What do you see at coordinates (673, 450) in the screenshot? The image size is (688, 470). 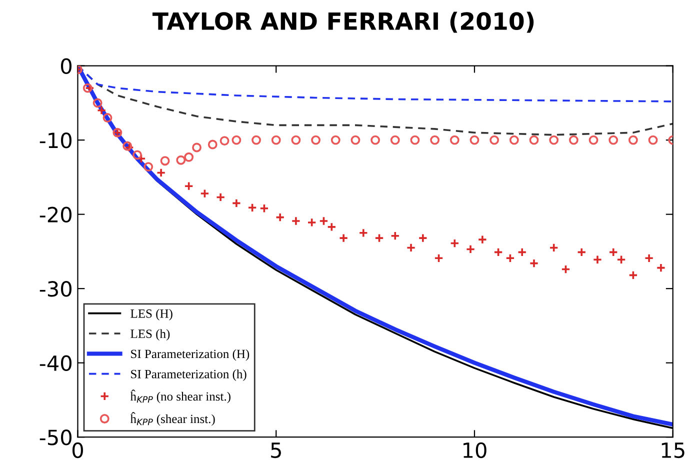 I see `x-tick-label: 15` at bounding box center [673, 450].